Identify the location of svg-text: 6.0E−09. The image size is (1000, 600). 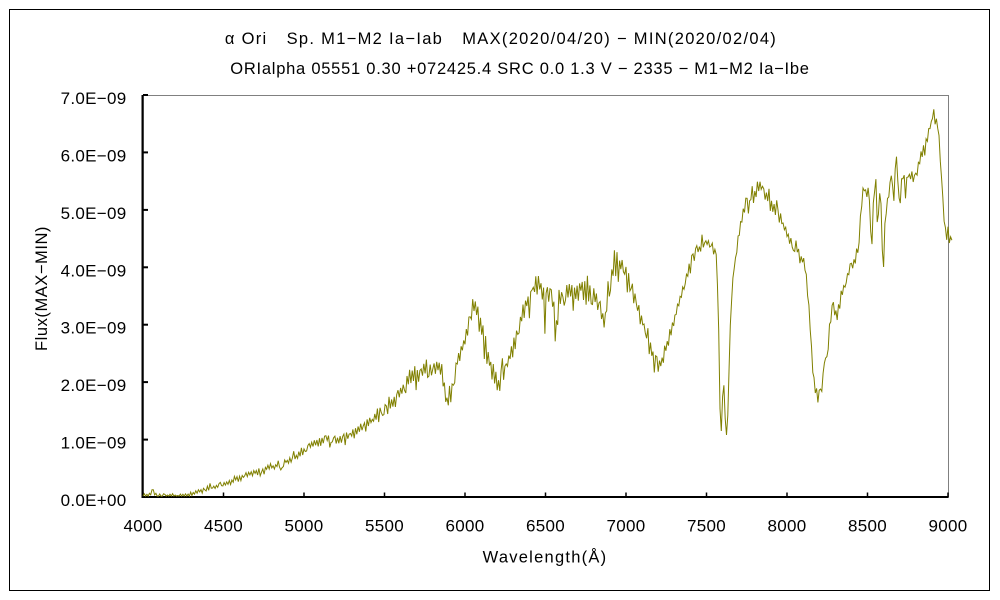
(94, 155).